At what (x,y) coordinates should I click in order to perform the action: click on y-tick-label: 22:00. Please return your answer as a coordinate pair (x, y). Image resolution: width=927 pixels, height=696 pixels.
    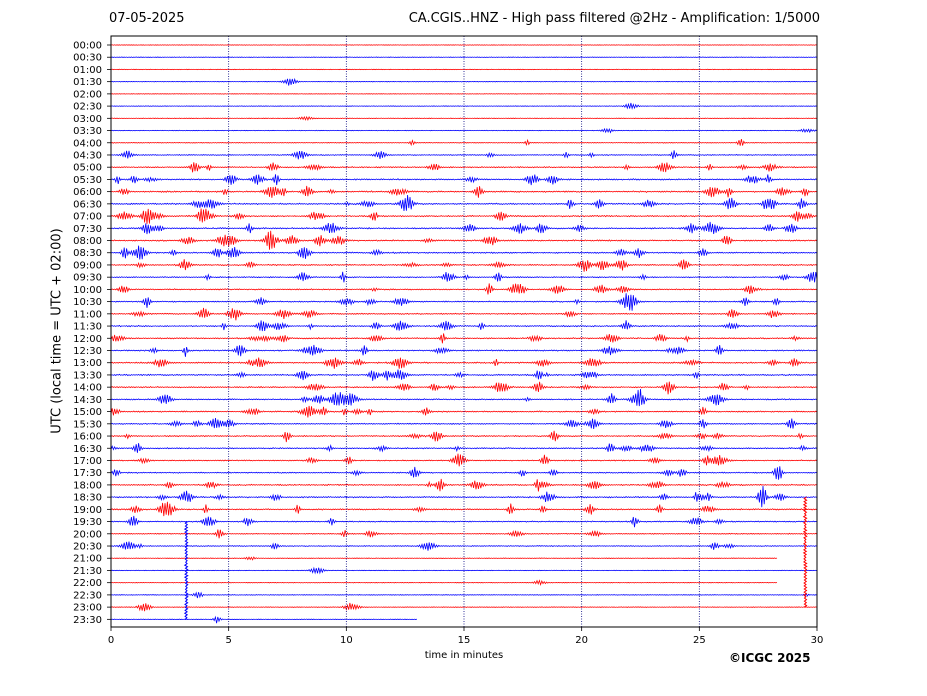
    Looking at the image, I should click on (87, 583).